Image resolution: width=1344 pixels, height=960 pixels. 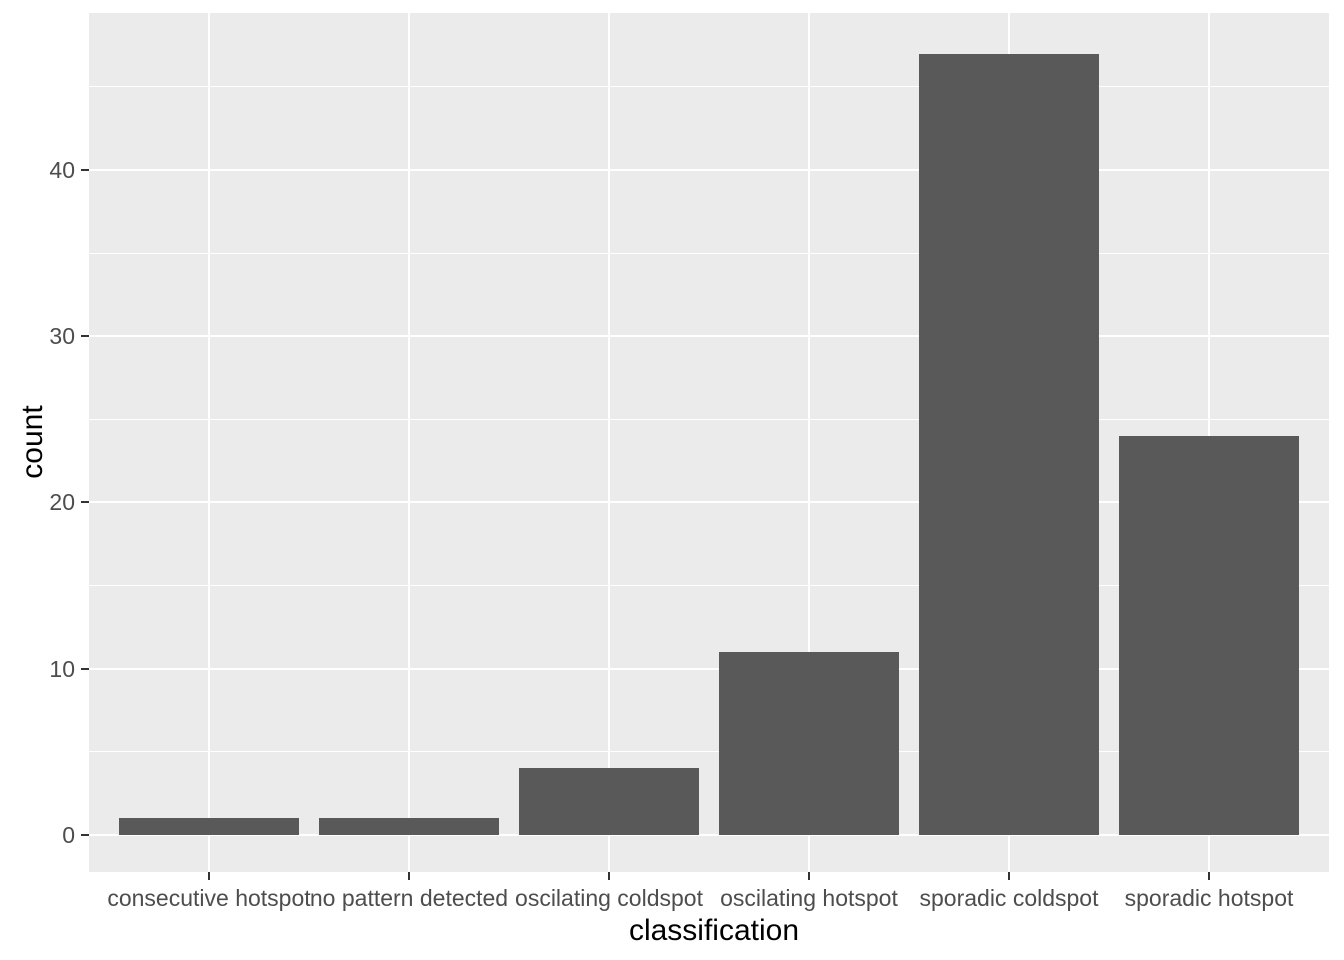 What do you see at coordinates (809, 898) in the screenshot?
I see `x-tick-label-oscilating-hotspot: oscilating hotspot` at bounding box center [809, 898].